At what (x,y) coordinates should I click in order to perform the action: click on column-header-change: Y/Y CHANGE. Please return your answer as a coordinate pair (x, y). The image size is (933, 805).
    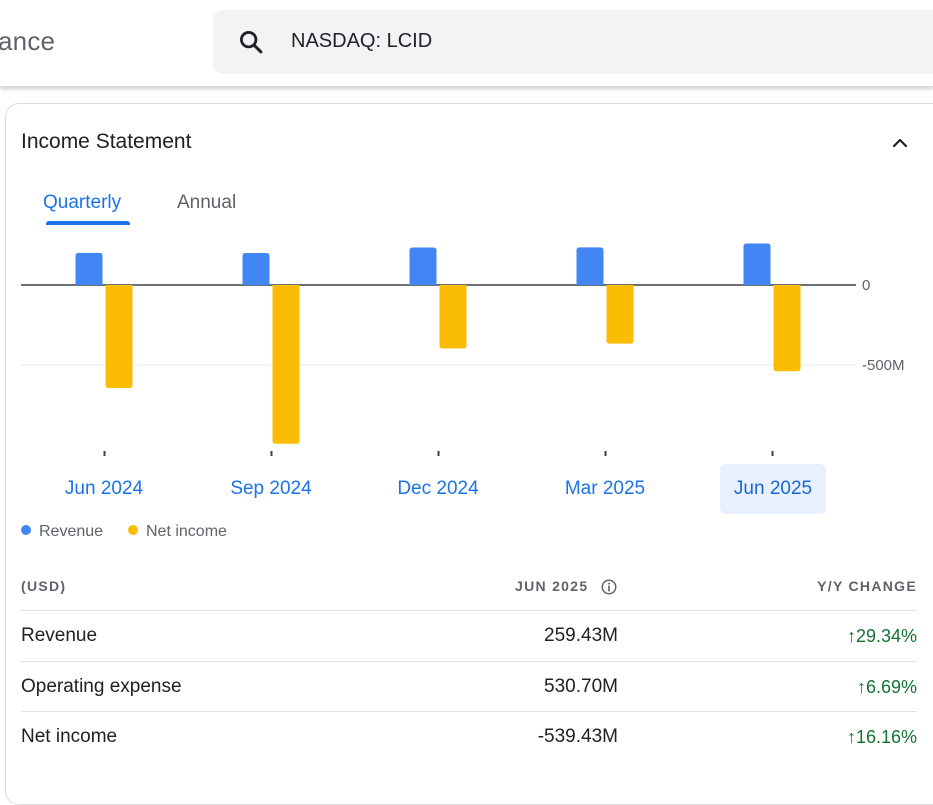
    Looking at the image, I should click on (867, 586).